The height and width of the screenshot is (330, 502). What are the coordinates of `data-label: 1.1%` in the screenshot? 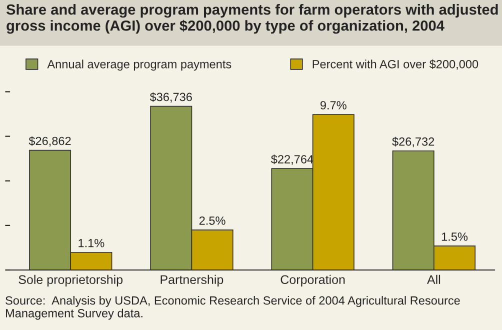 It's located at (91, 243).